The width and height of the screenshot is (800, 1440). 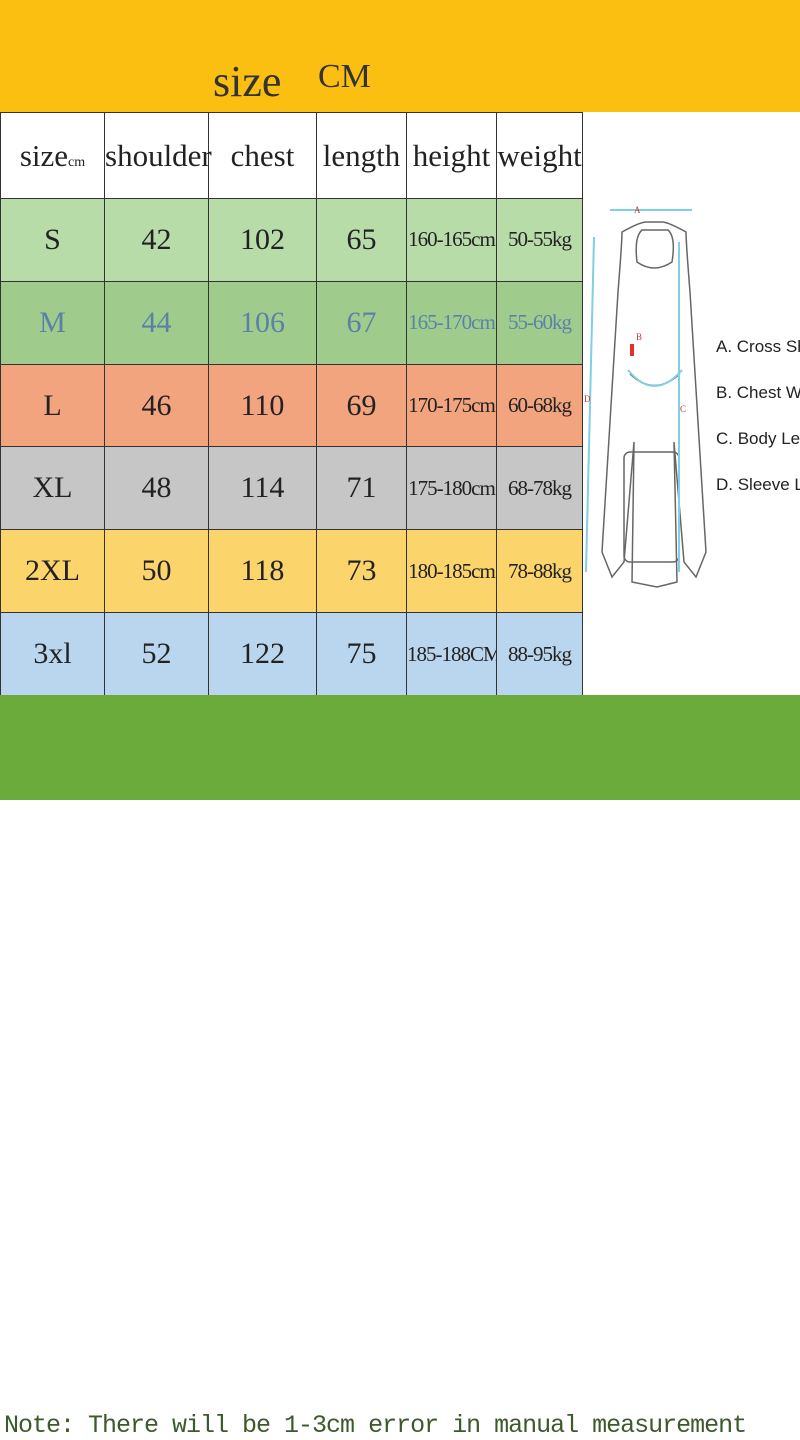 I want to click on column-header-text: height, so click(x=451, y=155).